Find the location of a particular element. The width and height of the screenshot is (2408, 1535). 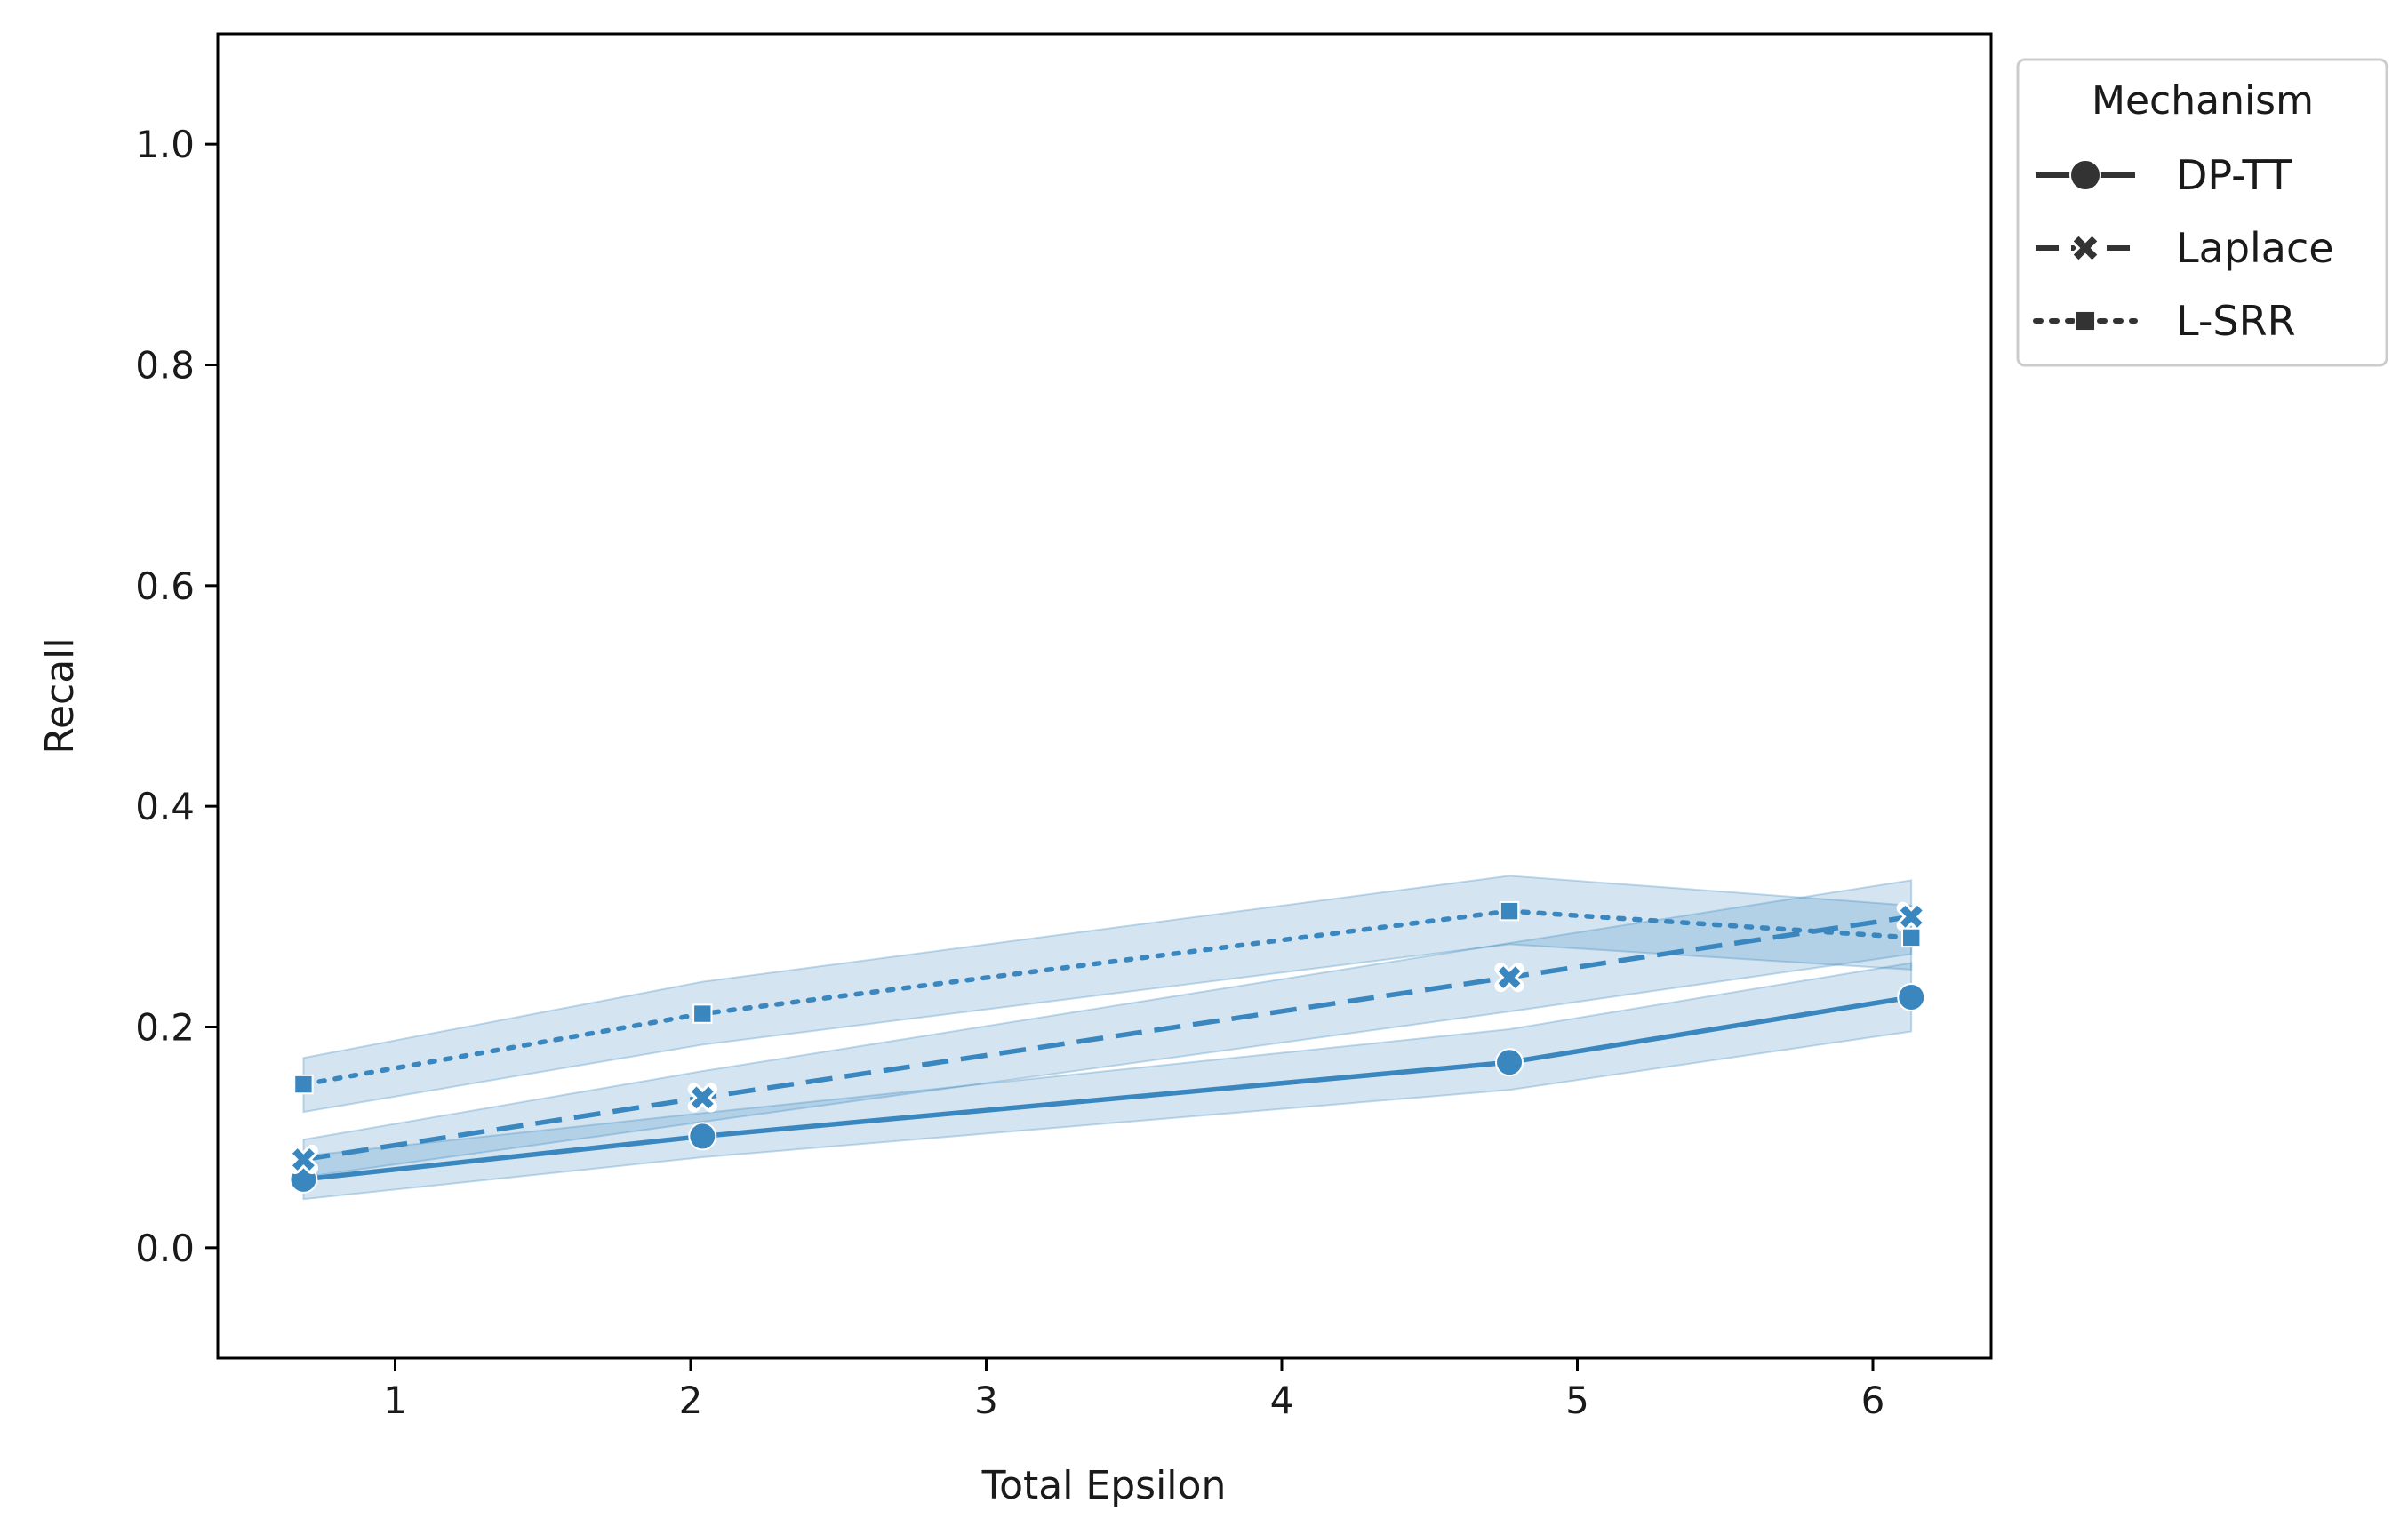

series-line-dp-tt is located at coordinates (1107, 1088).